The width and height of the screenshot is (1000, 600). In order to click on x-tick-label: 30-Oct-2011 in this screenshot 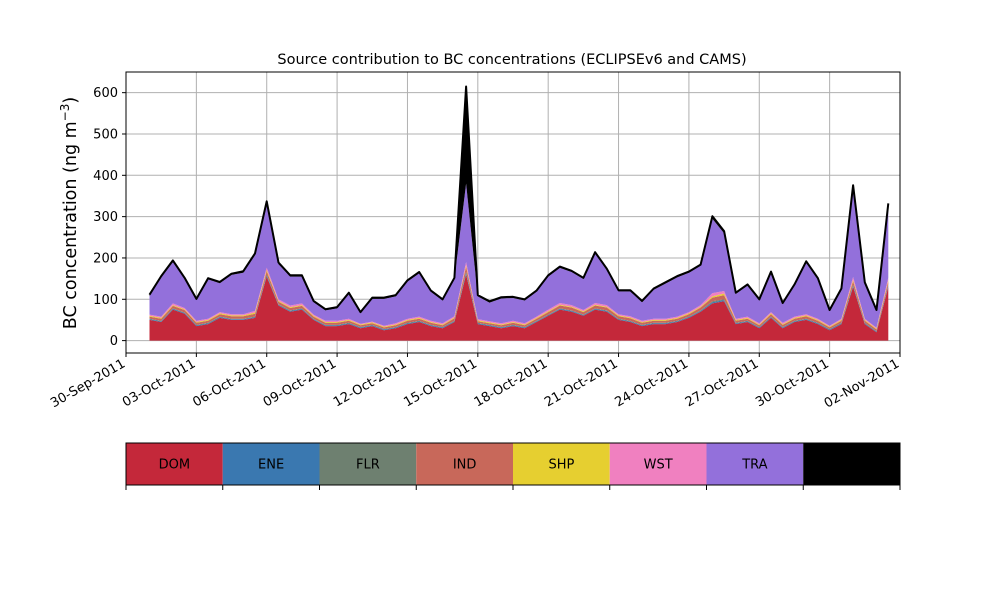, I will do `click(792, 383)`.